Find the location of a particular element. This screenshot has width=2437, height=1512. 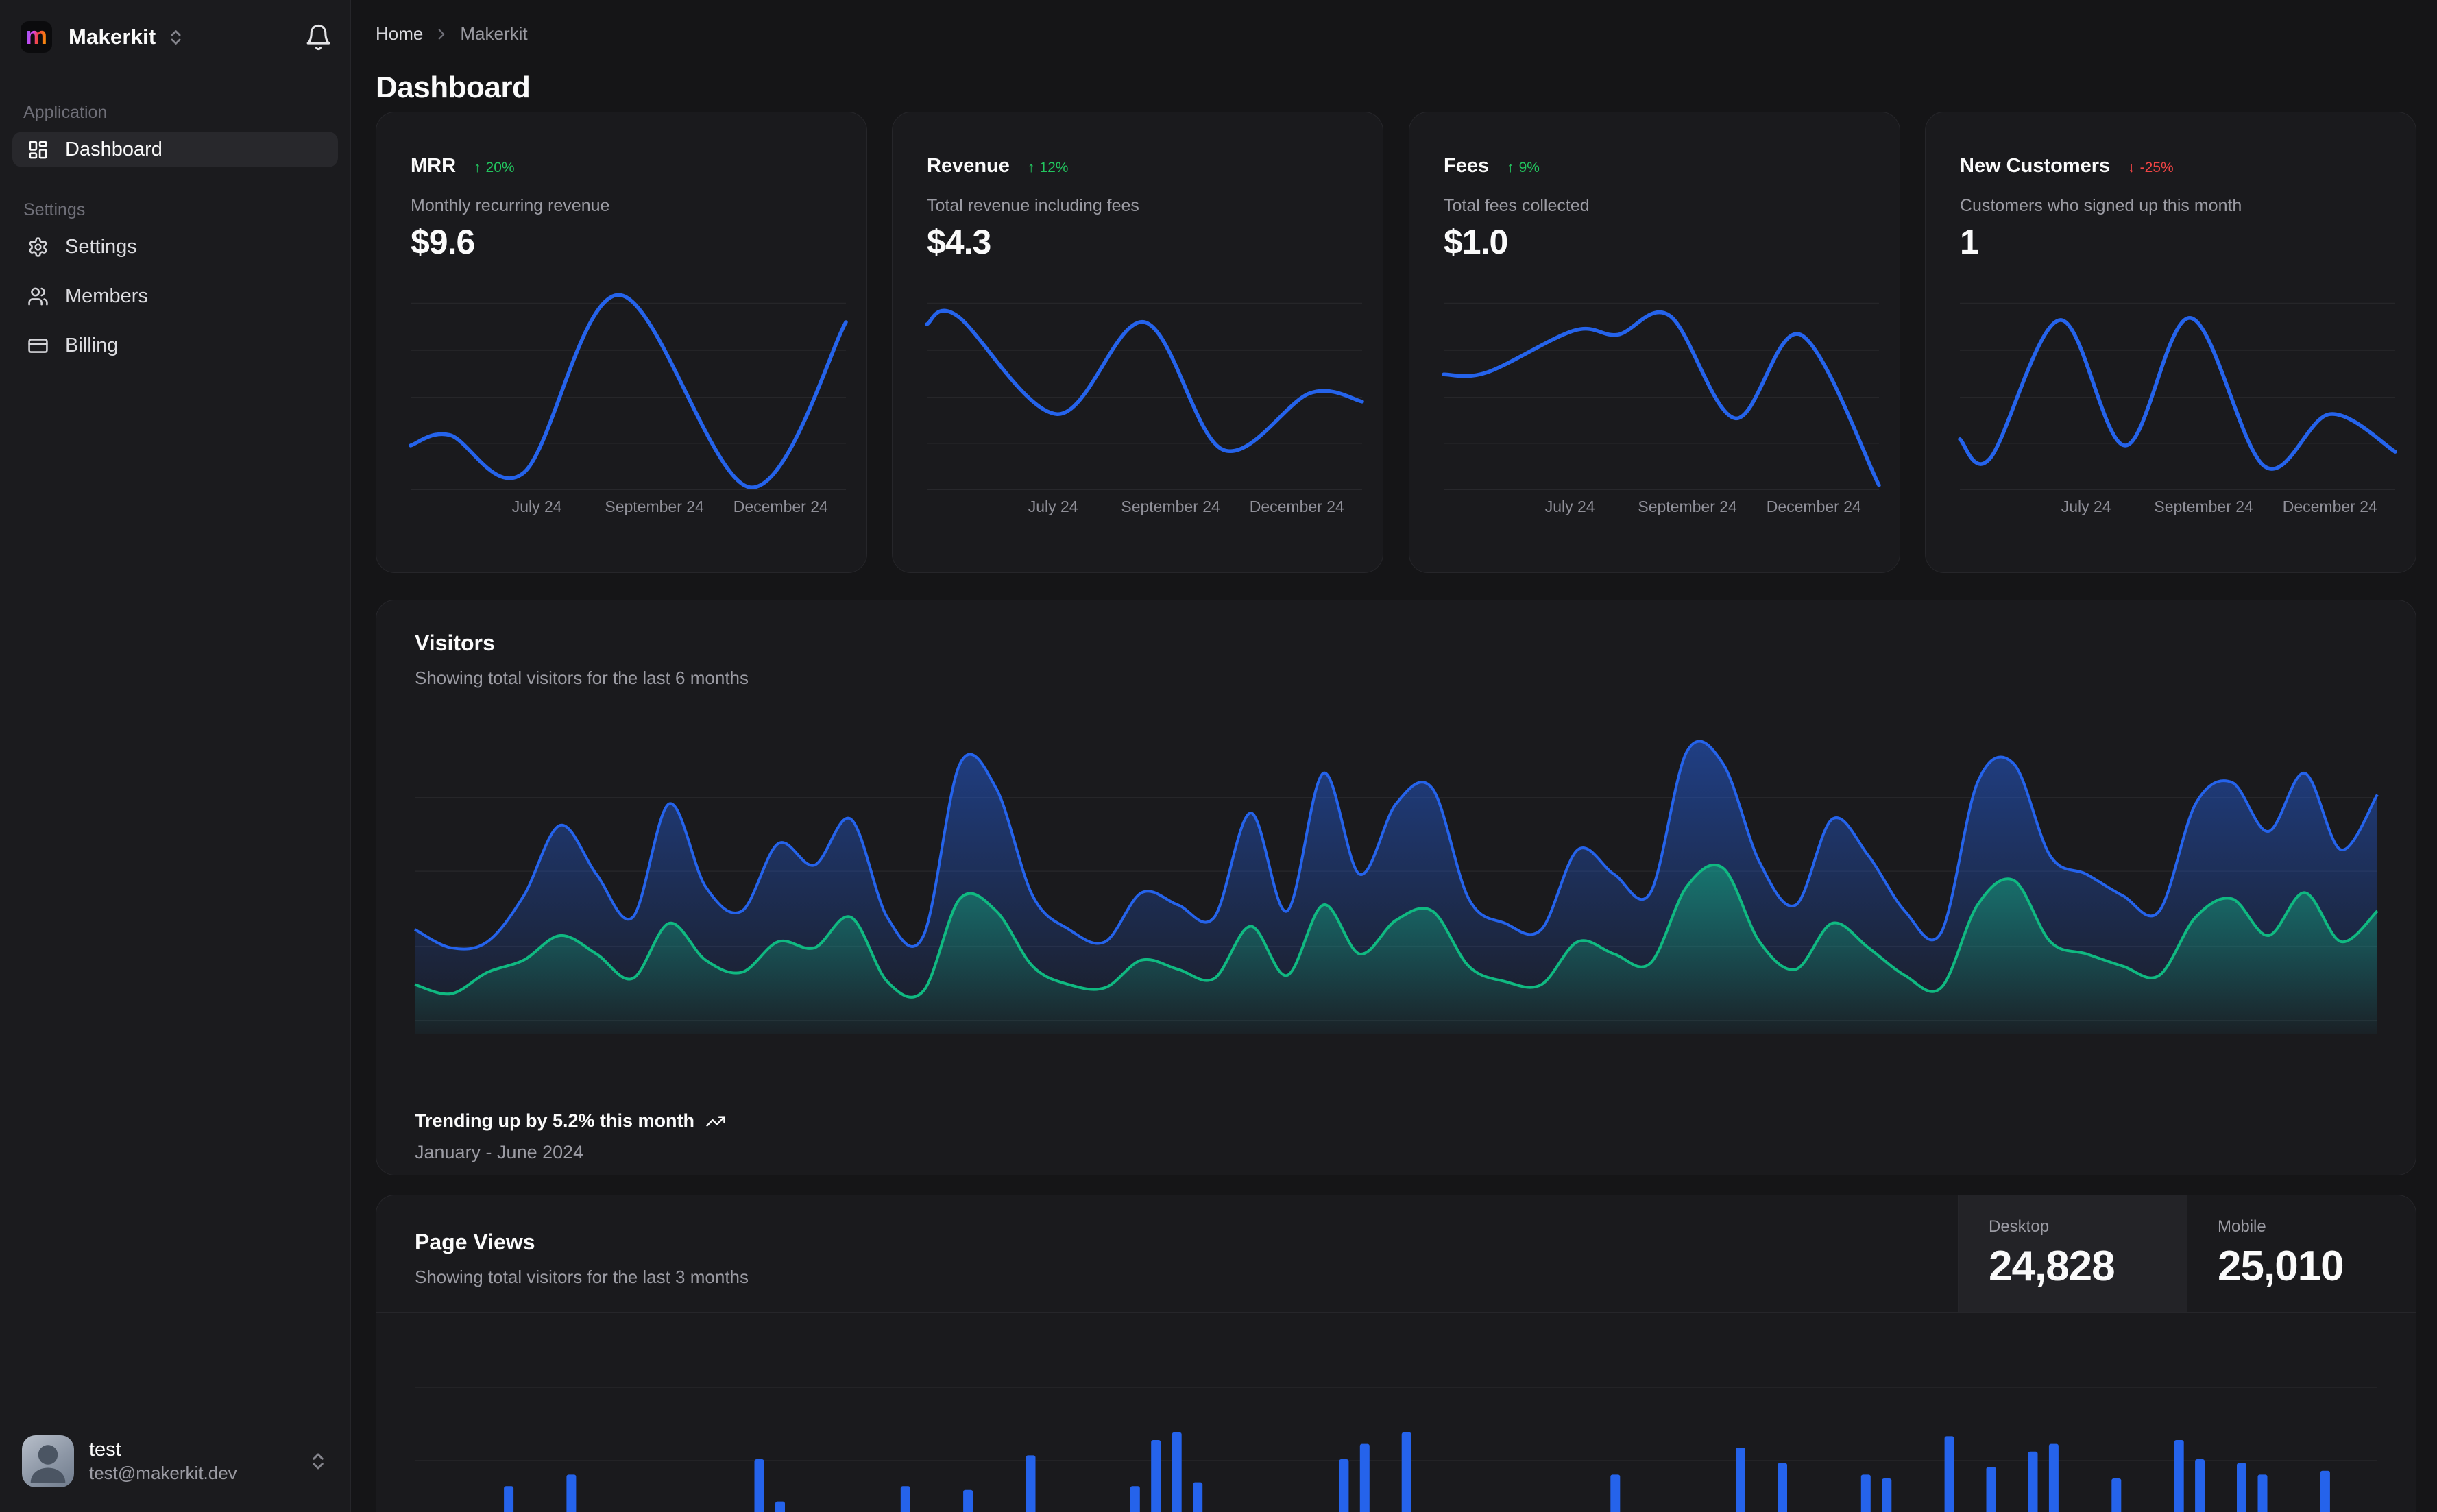

visitors-title: Visitors is located at coordinates (455, 643).